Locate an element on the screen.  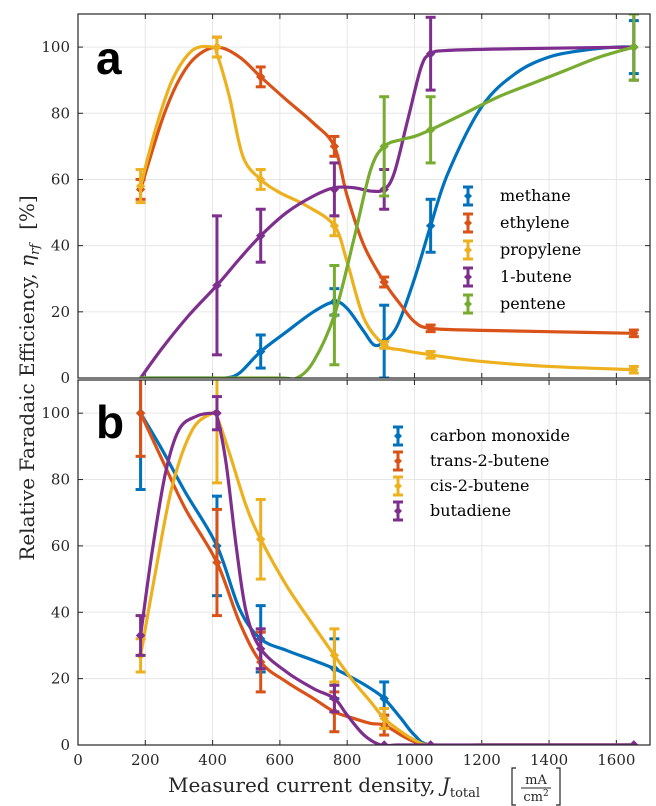
y-axis-label: Relative Faradaic Efficiency, ηrf [%] is located at coordinates (29, 377).